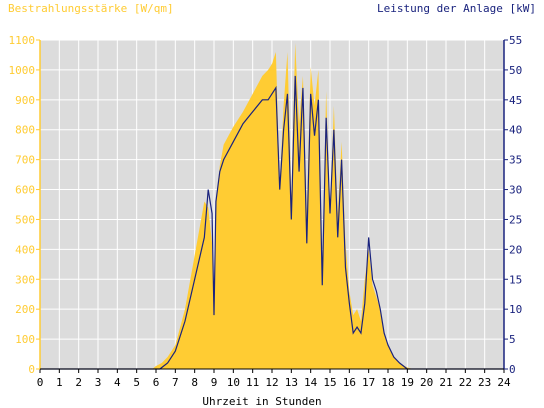  What do you see at coordinates (117, 382) in the screenshot?
I see `x-tick-label: 4` at bounding box center [117, 382].